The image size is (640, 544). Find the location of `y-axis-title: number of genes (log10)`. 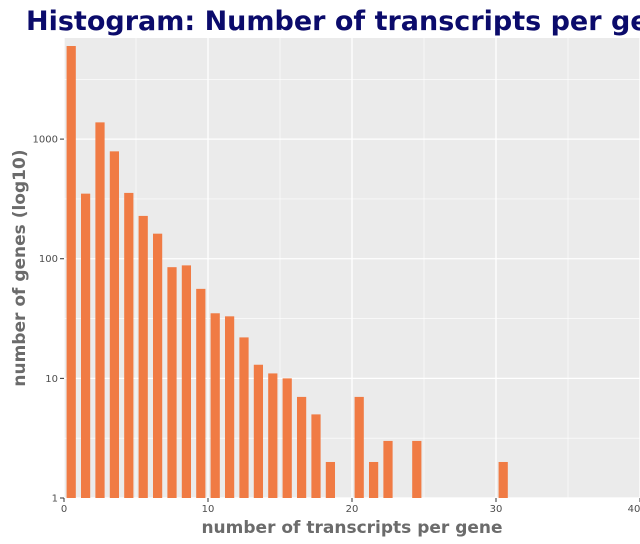

y-axis-title: number of genes (log10) is located at coordinates (20, 267).